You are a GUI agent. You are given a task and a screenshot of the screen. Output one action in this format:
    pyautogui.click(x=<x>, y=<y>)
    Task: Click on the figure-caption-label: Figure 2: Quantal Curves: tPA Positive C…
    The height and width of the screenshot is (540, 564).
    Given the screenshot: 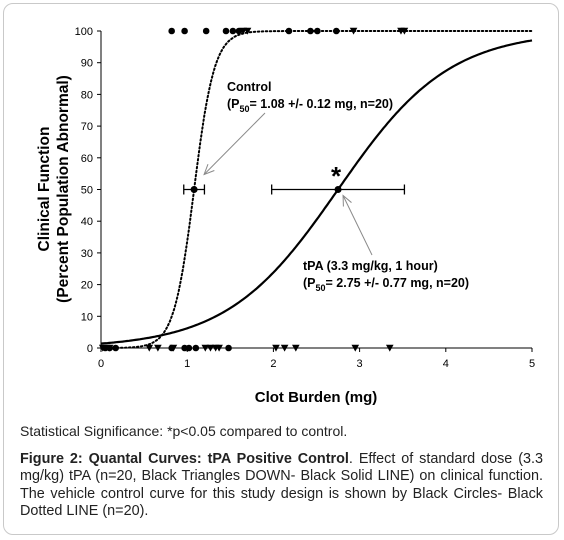 What is the action you would take?
    pyautogui.click(x=184, y=459)
    